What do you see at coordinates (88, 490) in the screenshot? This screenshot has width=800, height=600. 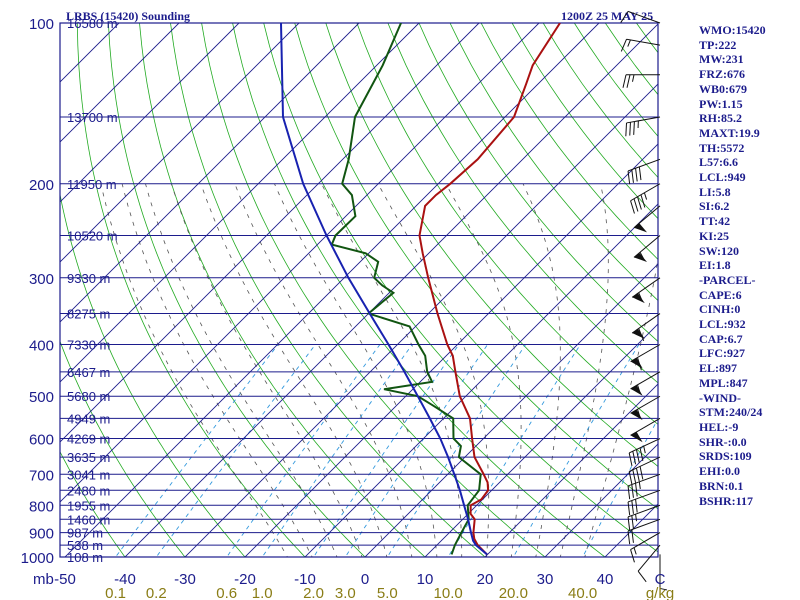 I see `height-label: 2480 m` at bounding box center [88, 490].